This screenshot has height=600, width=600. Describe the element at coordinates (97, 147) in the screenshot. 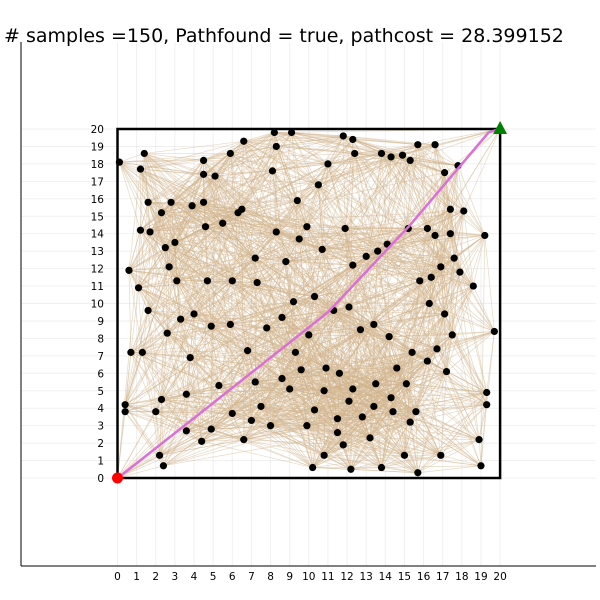

I see `y-tick-label: 19` at that location.